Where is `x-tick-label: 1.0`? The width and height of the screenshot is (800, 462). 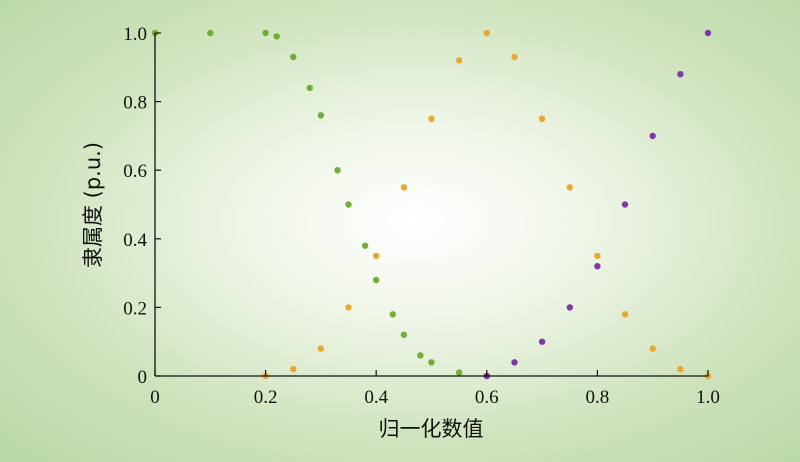
x-tick-label: 1.0 is located at coordinates (708, 397).